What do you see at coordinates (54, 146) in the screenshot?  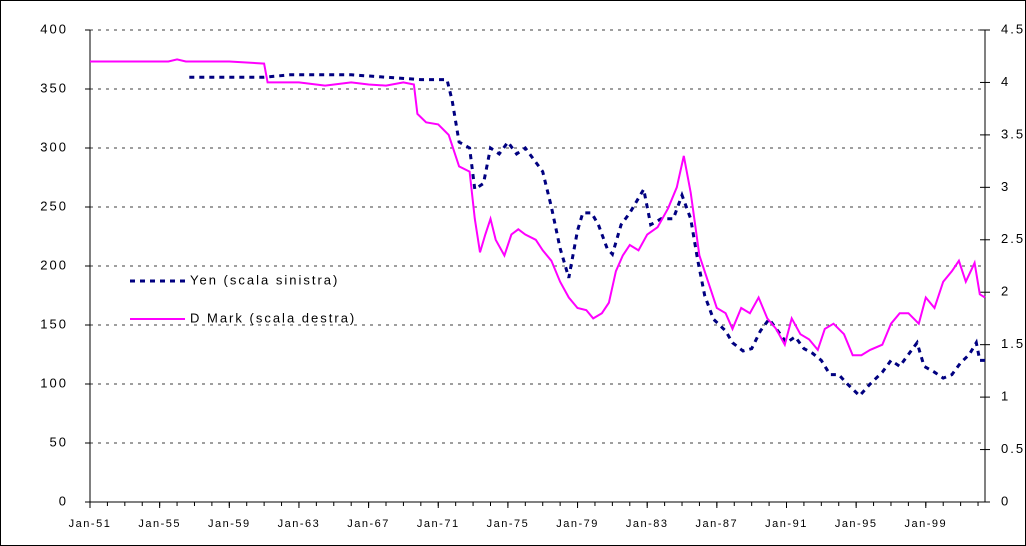 I see `y-tick-label: 300` at bounding box center [54, 146].